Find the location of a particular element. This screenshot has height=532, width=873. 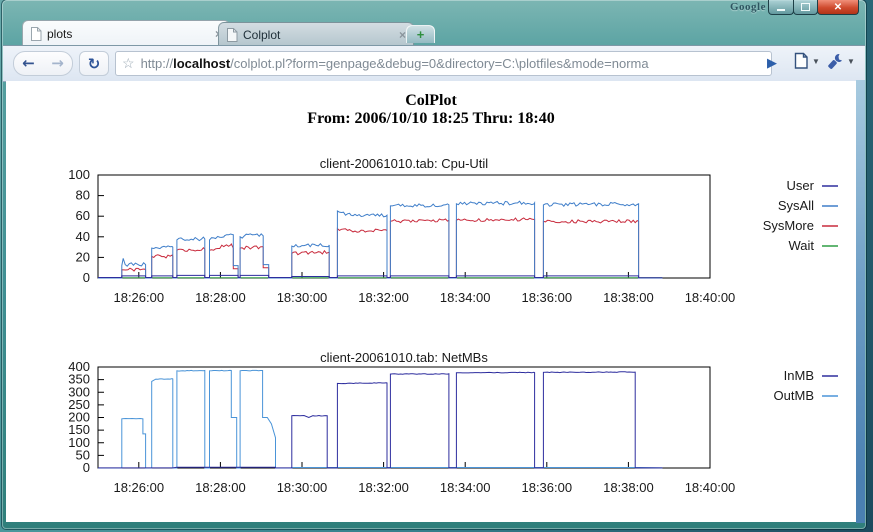

series-line-sysmore is located at coordinates (380, 248).